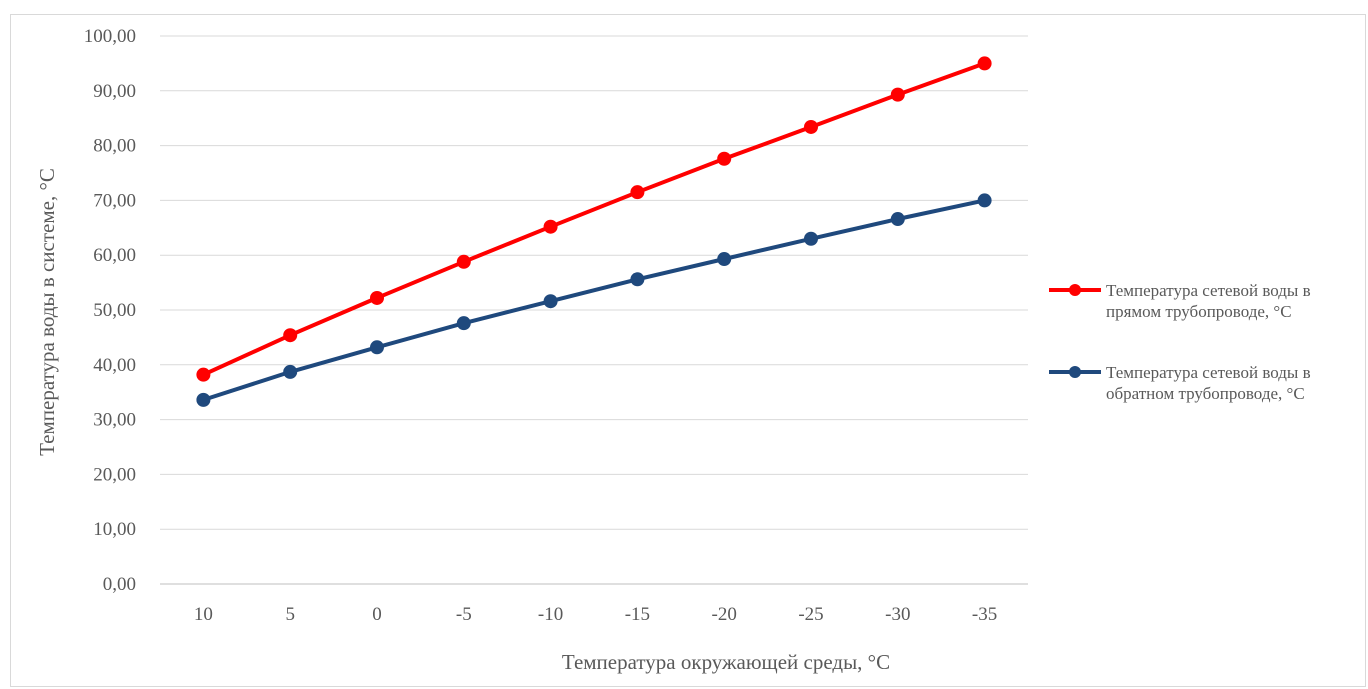 The image size is (1368, 689). I want to click on x-tick-label: -35, so click(984, 614).